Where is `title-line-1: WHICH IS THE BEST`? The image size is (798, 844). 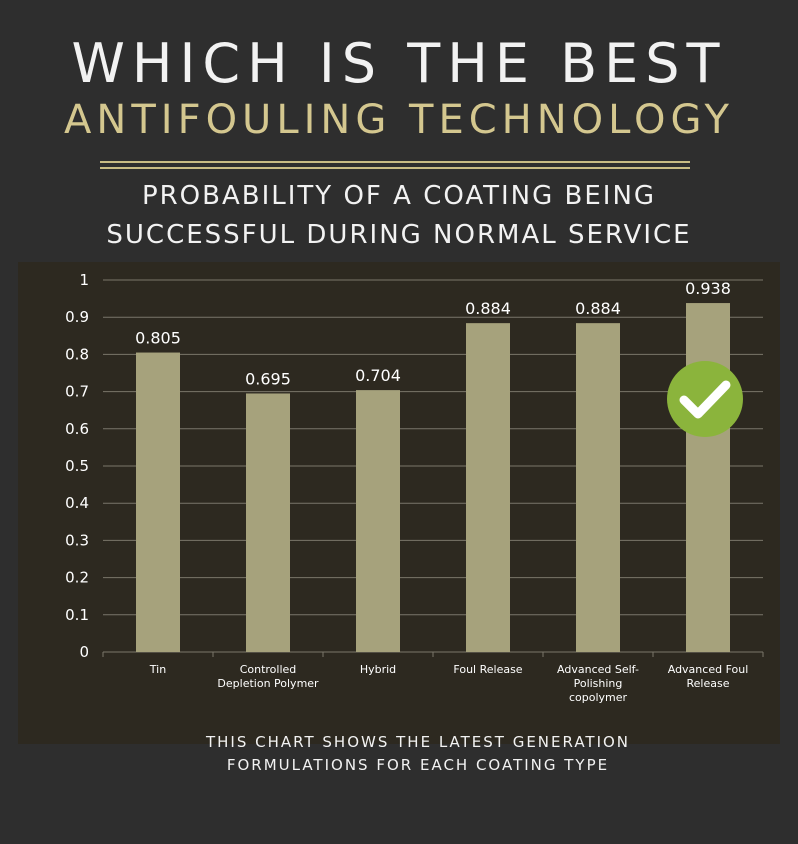 title-line-1: WHICH IS THE BEST is located at coordinates (399, 63).